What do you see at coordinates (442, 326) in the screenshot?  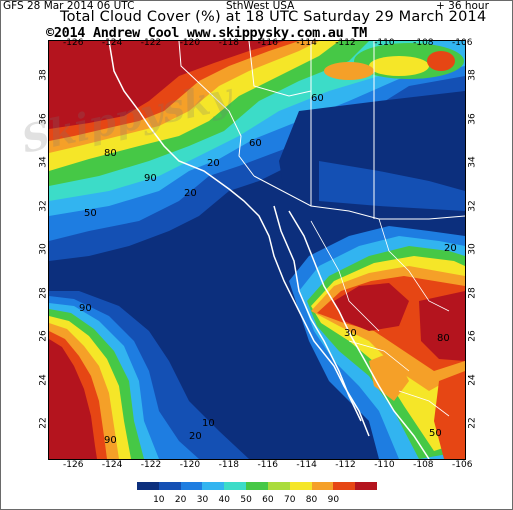 I see `mexico-band-90b` at bounding box center [442, 326].